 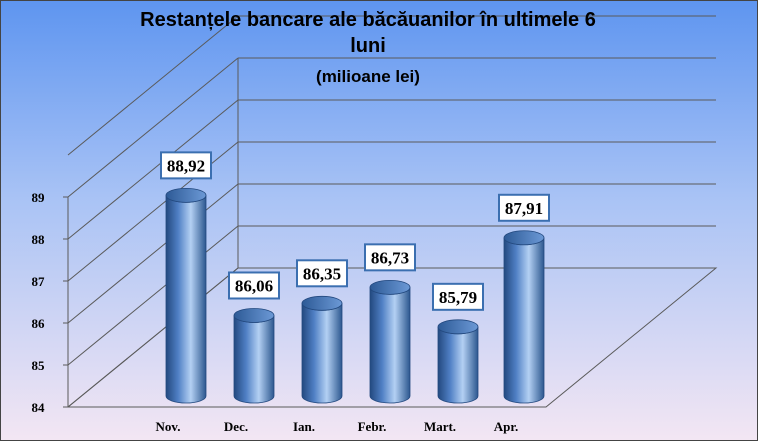 I want to click on data-label: 85,79, so click(x=458, y=296).